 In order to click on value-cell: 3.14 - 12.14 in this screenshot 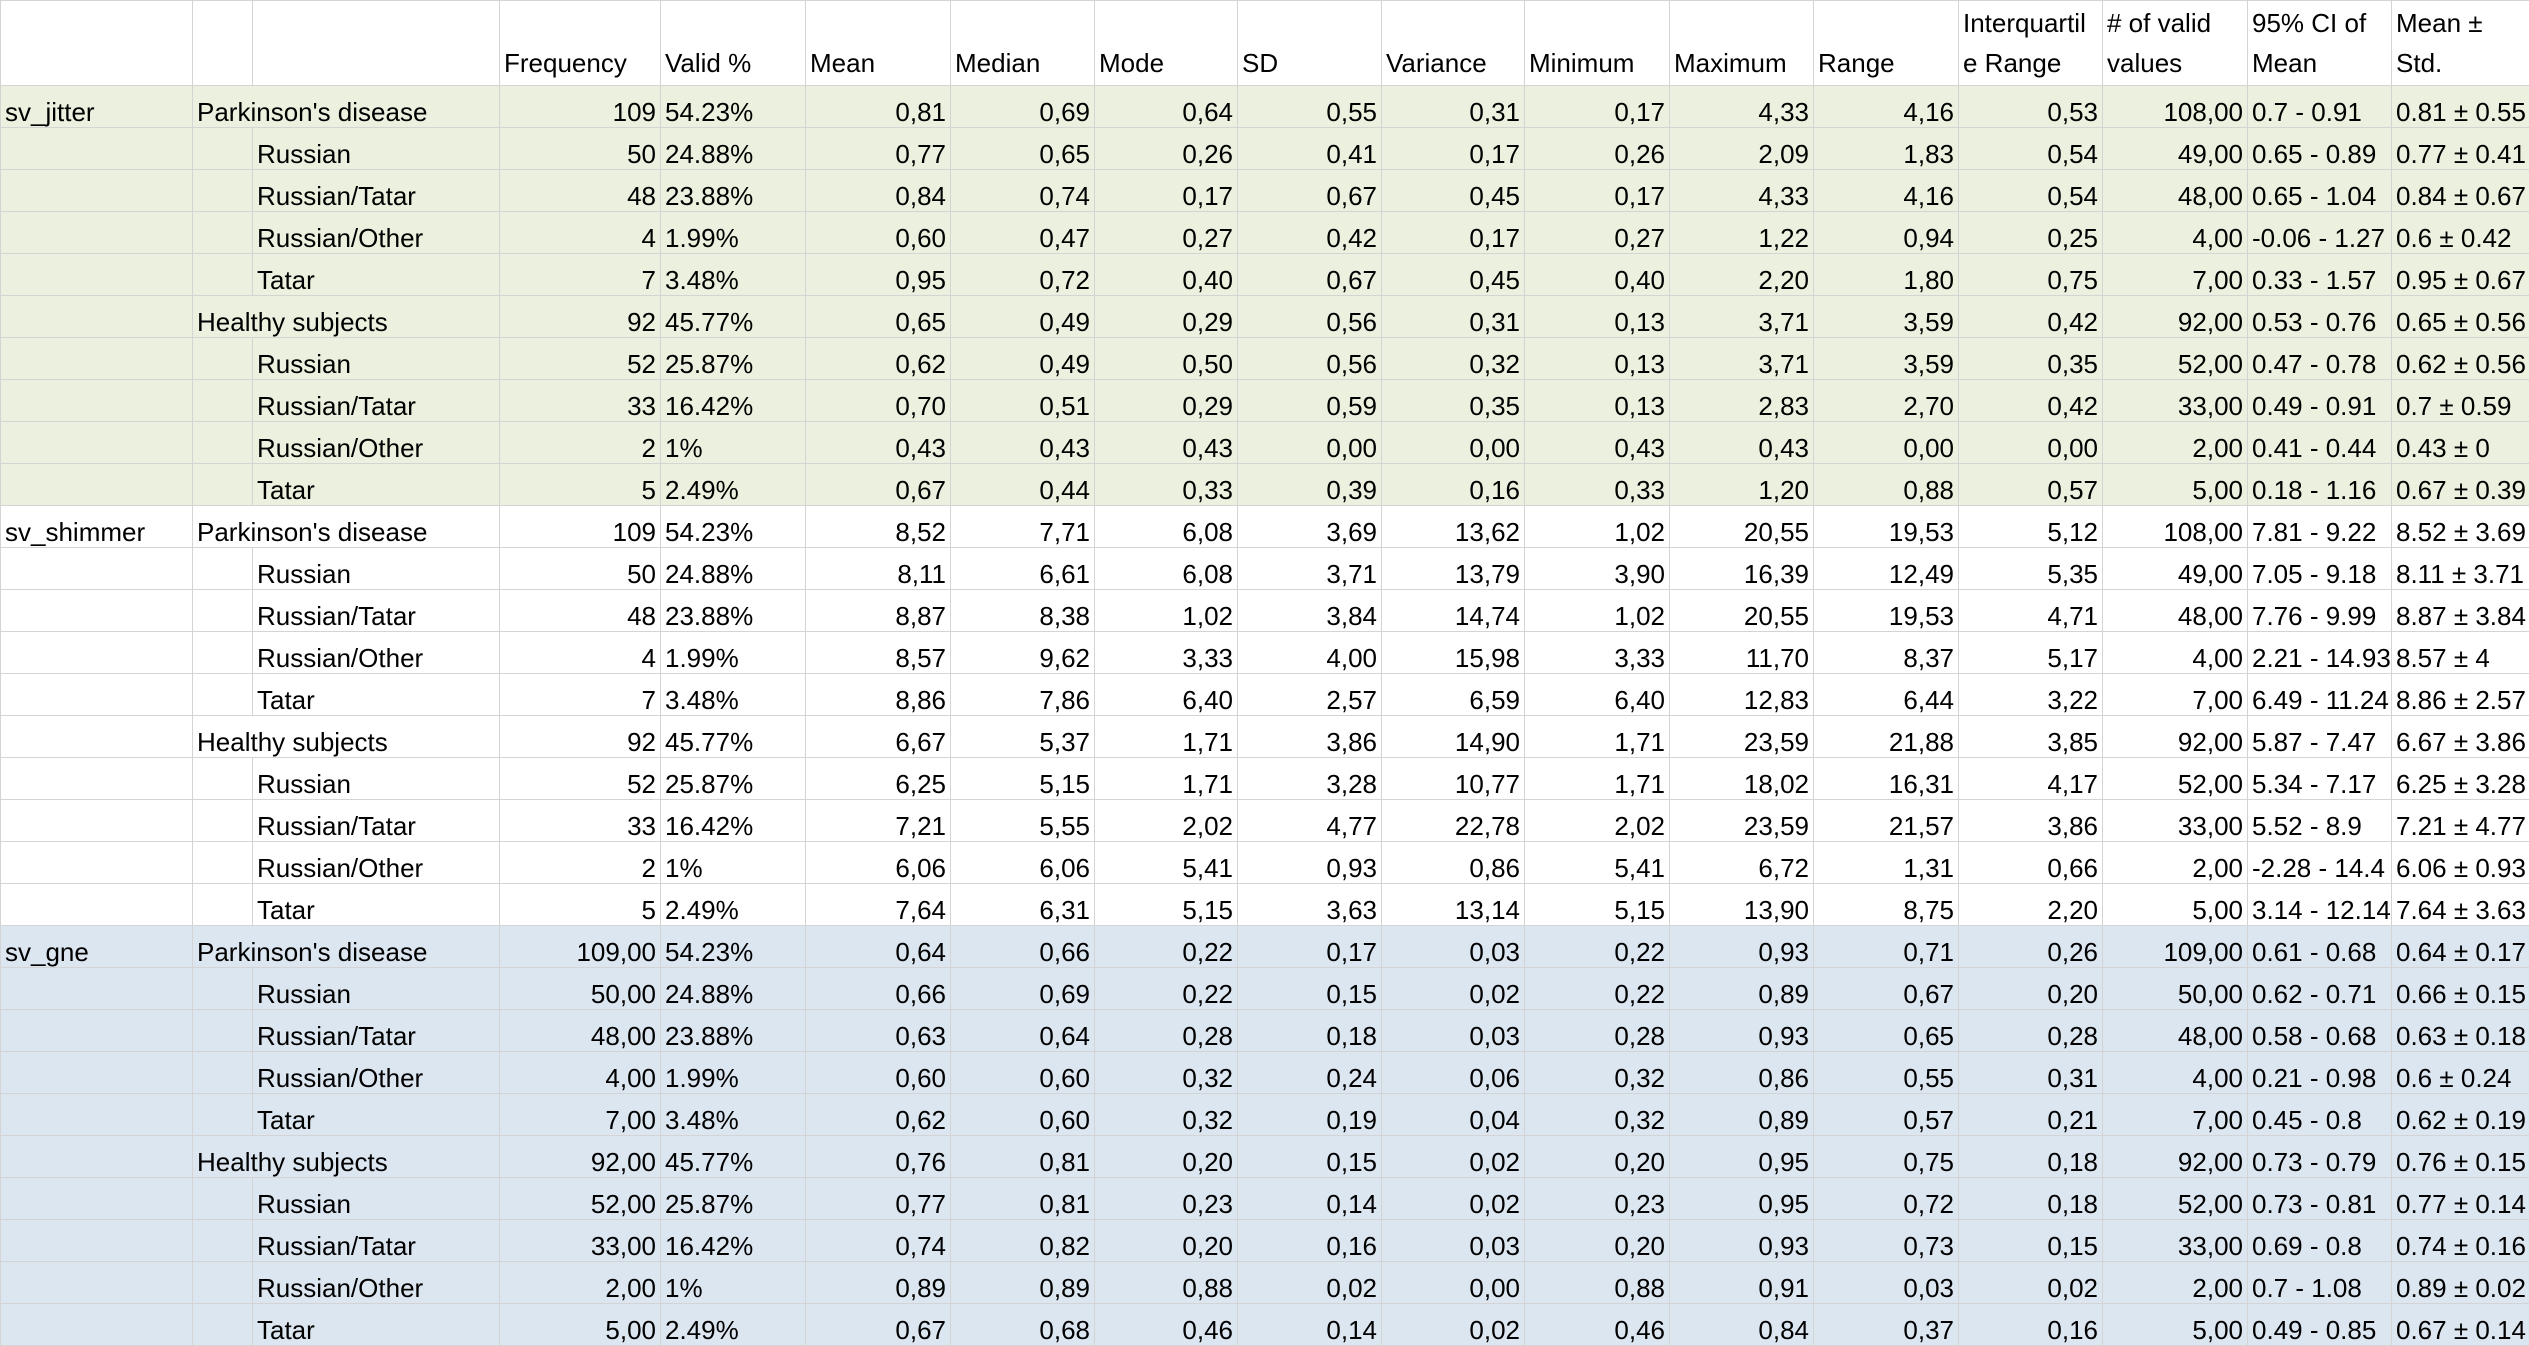, I will do `click(2320, 905)`.